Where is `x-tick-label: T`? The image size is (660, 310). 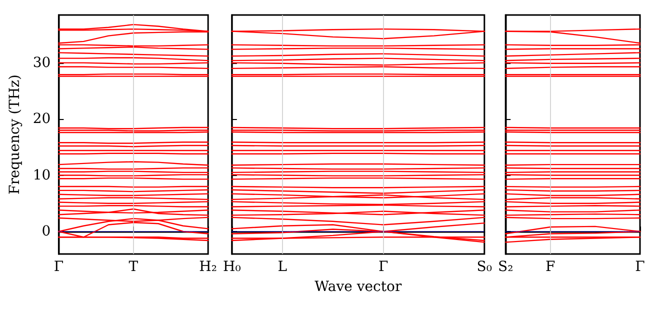
x-tick-label: T is located at coordinates (133, 267).